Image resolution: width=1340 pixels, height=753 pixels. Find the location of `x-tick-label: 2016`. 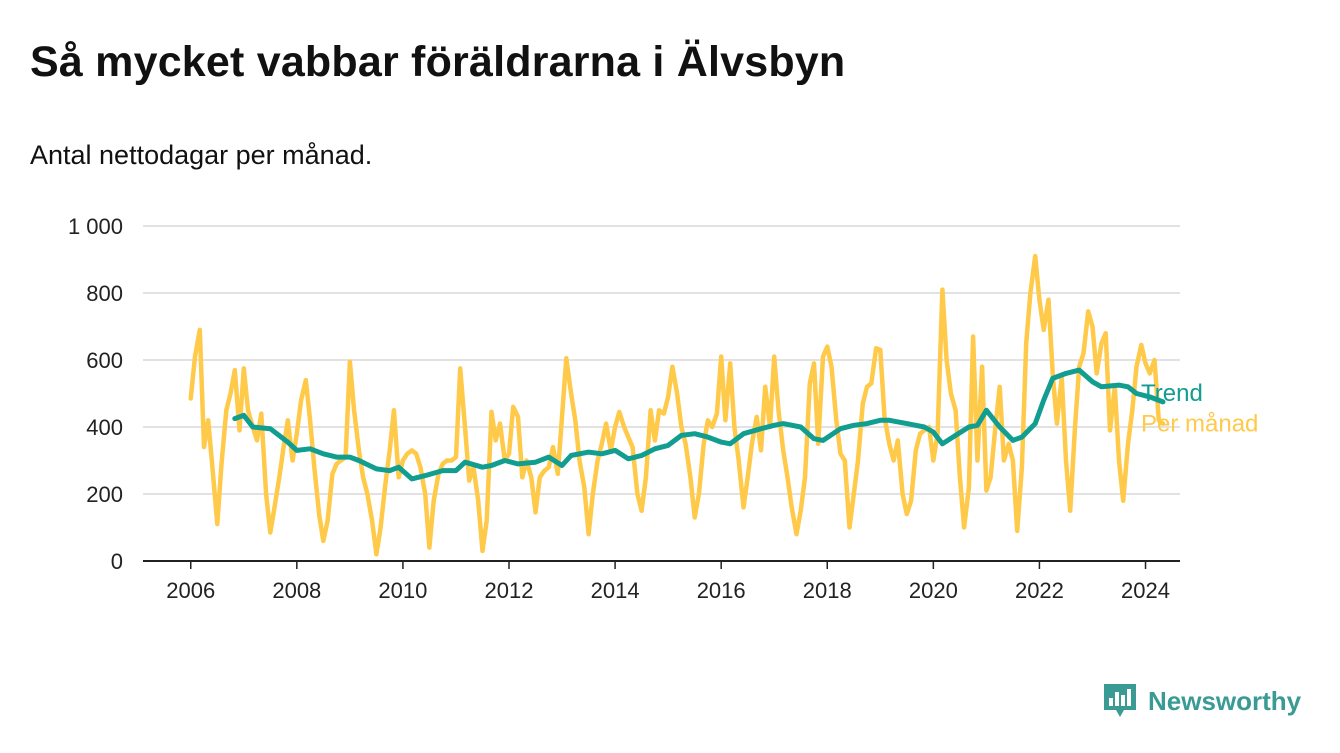

x-tick-label: 2016 is located at coordinates (721, 590).